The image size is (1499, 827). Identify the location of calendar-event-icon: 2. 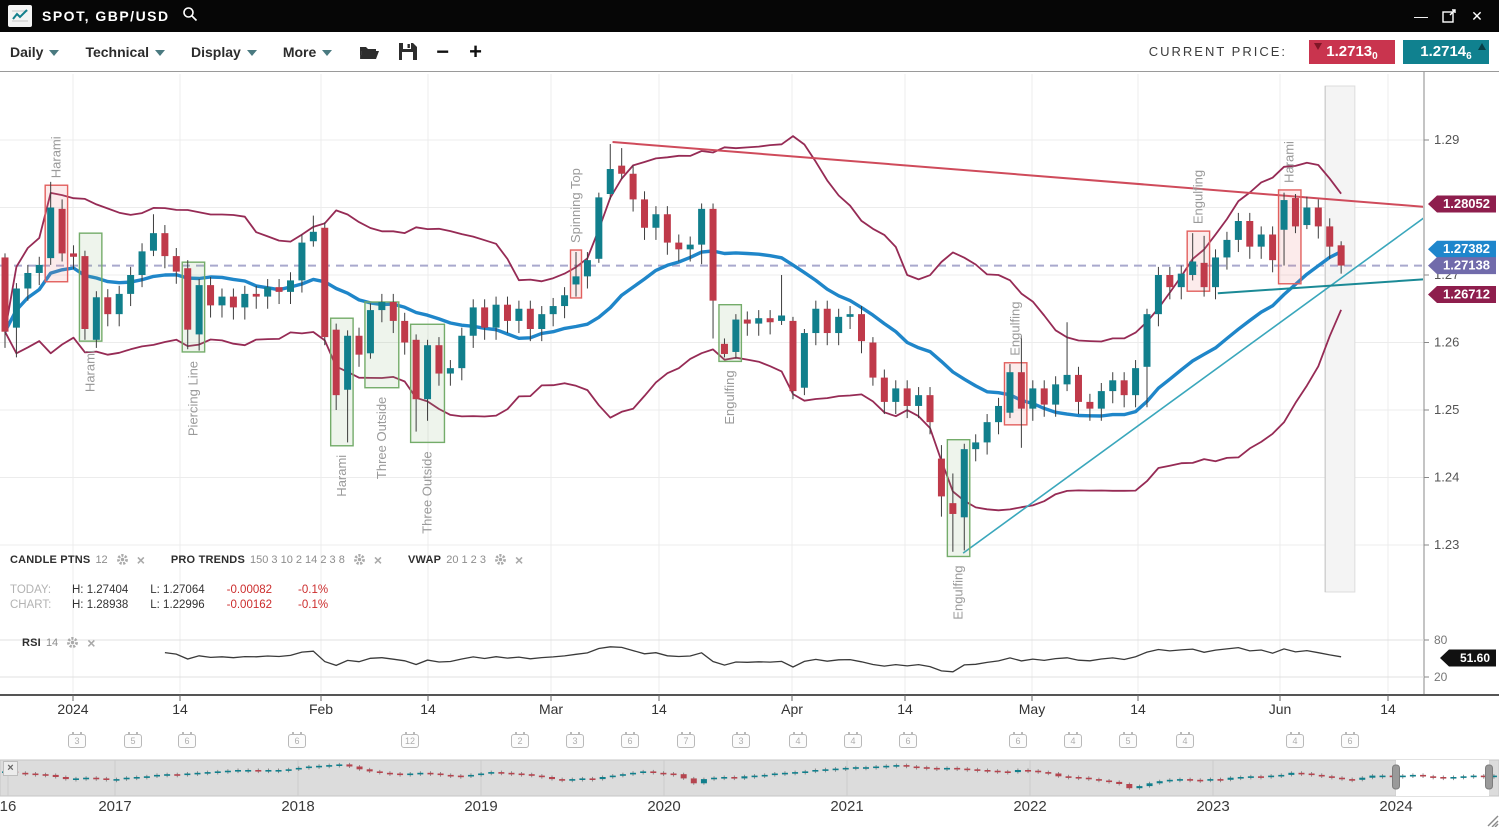
(520, 740).